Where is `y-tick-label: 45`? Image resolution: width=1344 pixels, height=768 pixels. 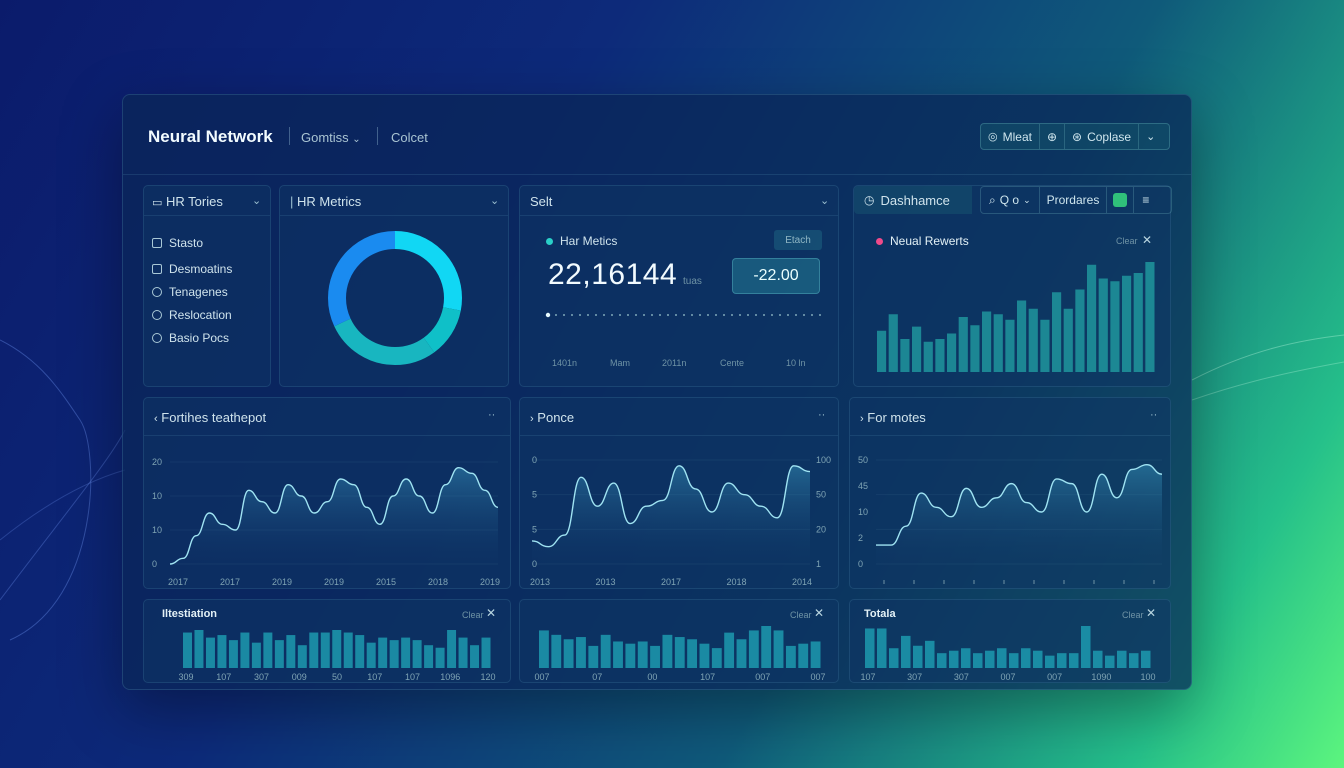
y-tick-label: 45 is located at coordinates (863, 486).